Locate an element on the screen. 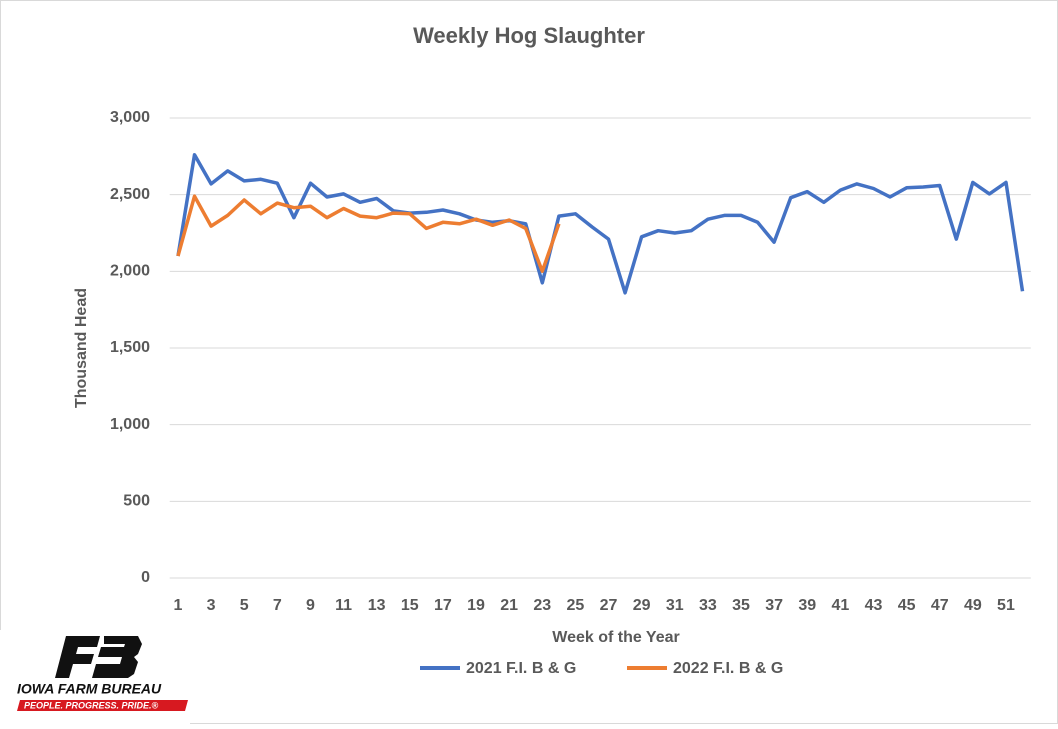 This screenshot has width=1058, height=729. y-tick-label: 3,000 is located at coordinates (130, 117).